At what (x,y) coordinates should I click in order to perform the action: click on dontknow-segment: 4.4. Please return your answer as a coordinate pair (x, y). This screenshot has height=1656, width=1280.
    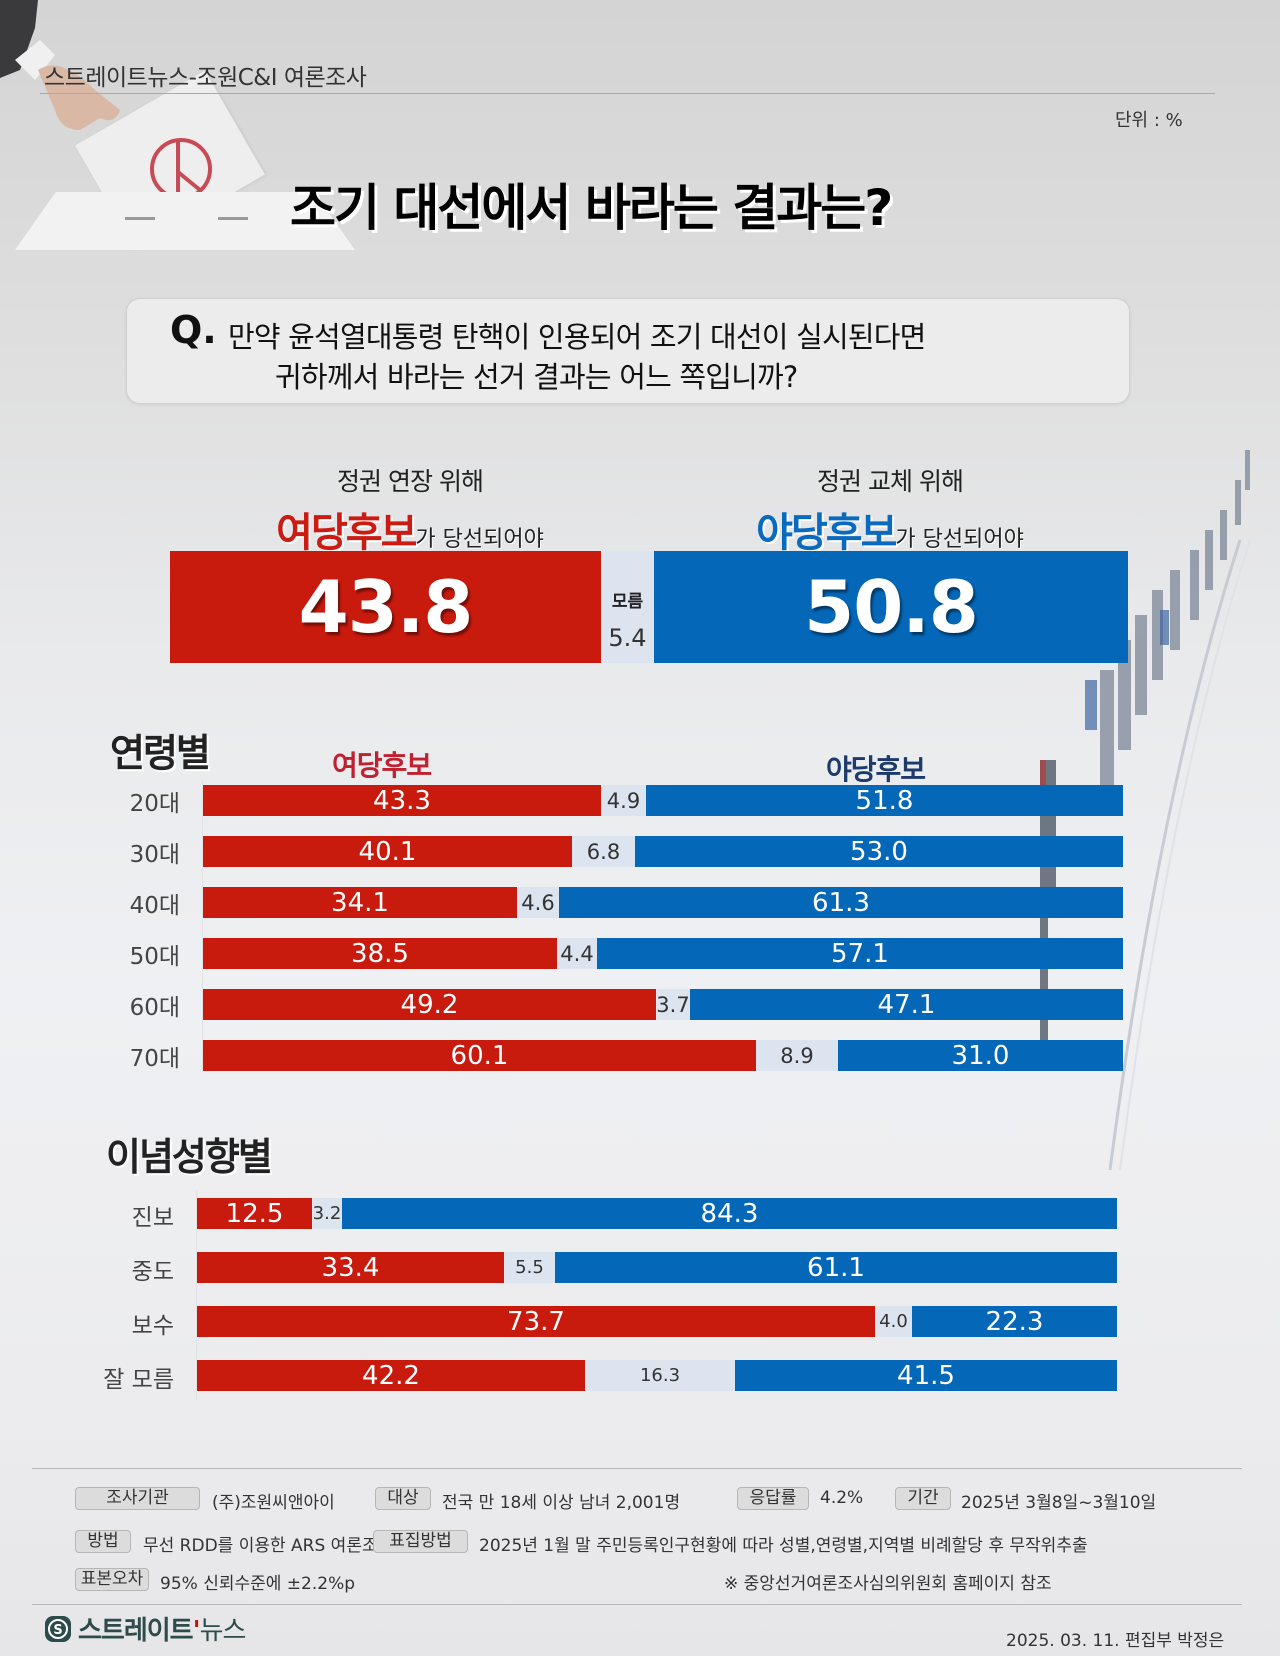
    Looking at the image, I should click on (577, 953).